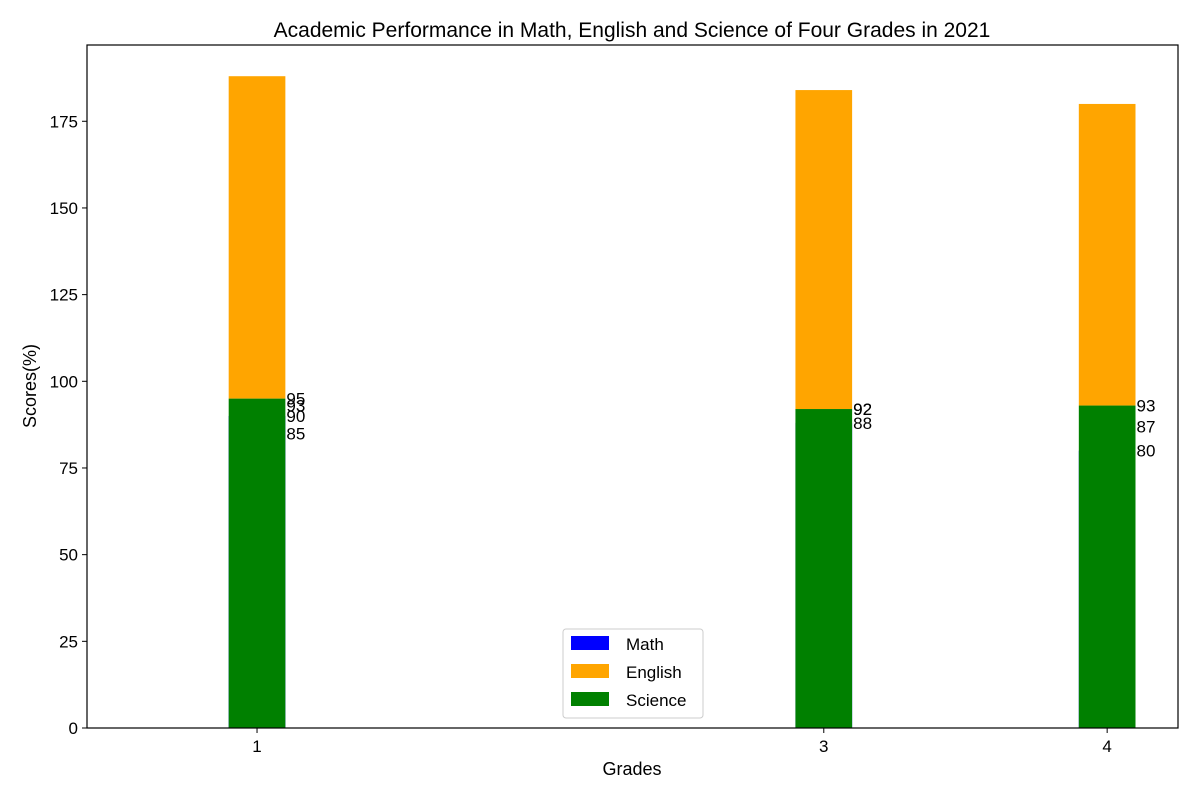 Image resolution: width=1200 pixels, height=800 pixels. Describe the element at coordinates (256, 746) in the screenshot. I see `x-tick-label: 1` at that location.